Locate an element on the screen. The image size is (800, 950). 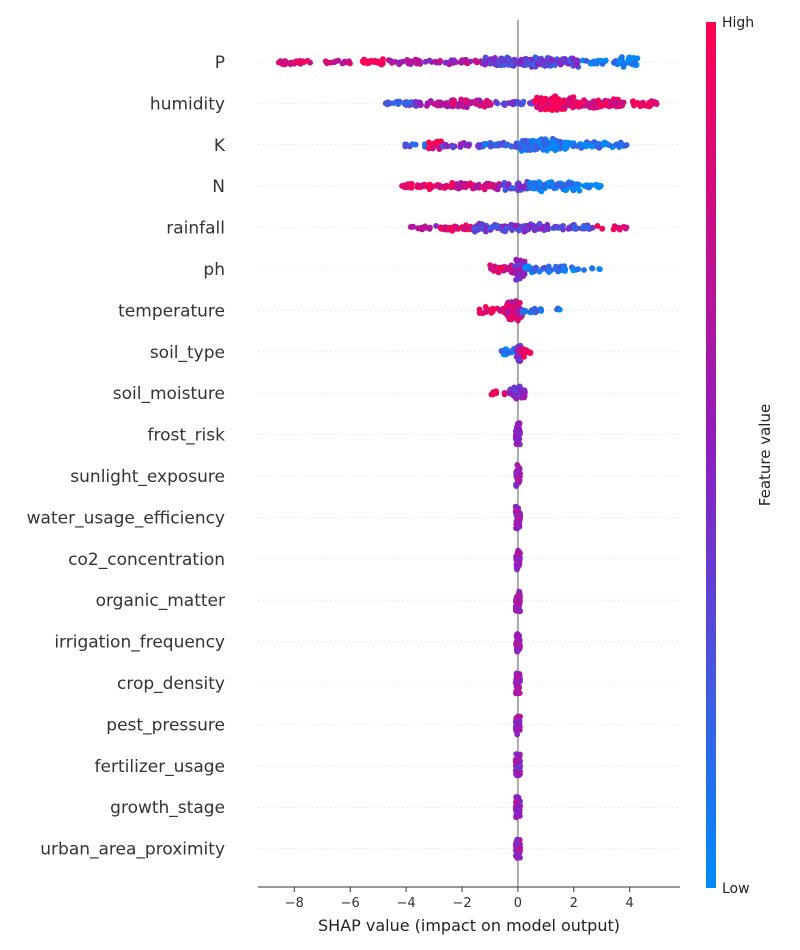
x-tick-label: 2 is located at coordinates (574, 903).